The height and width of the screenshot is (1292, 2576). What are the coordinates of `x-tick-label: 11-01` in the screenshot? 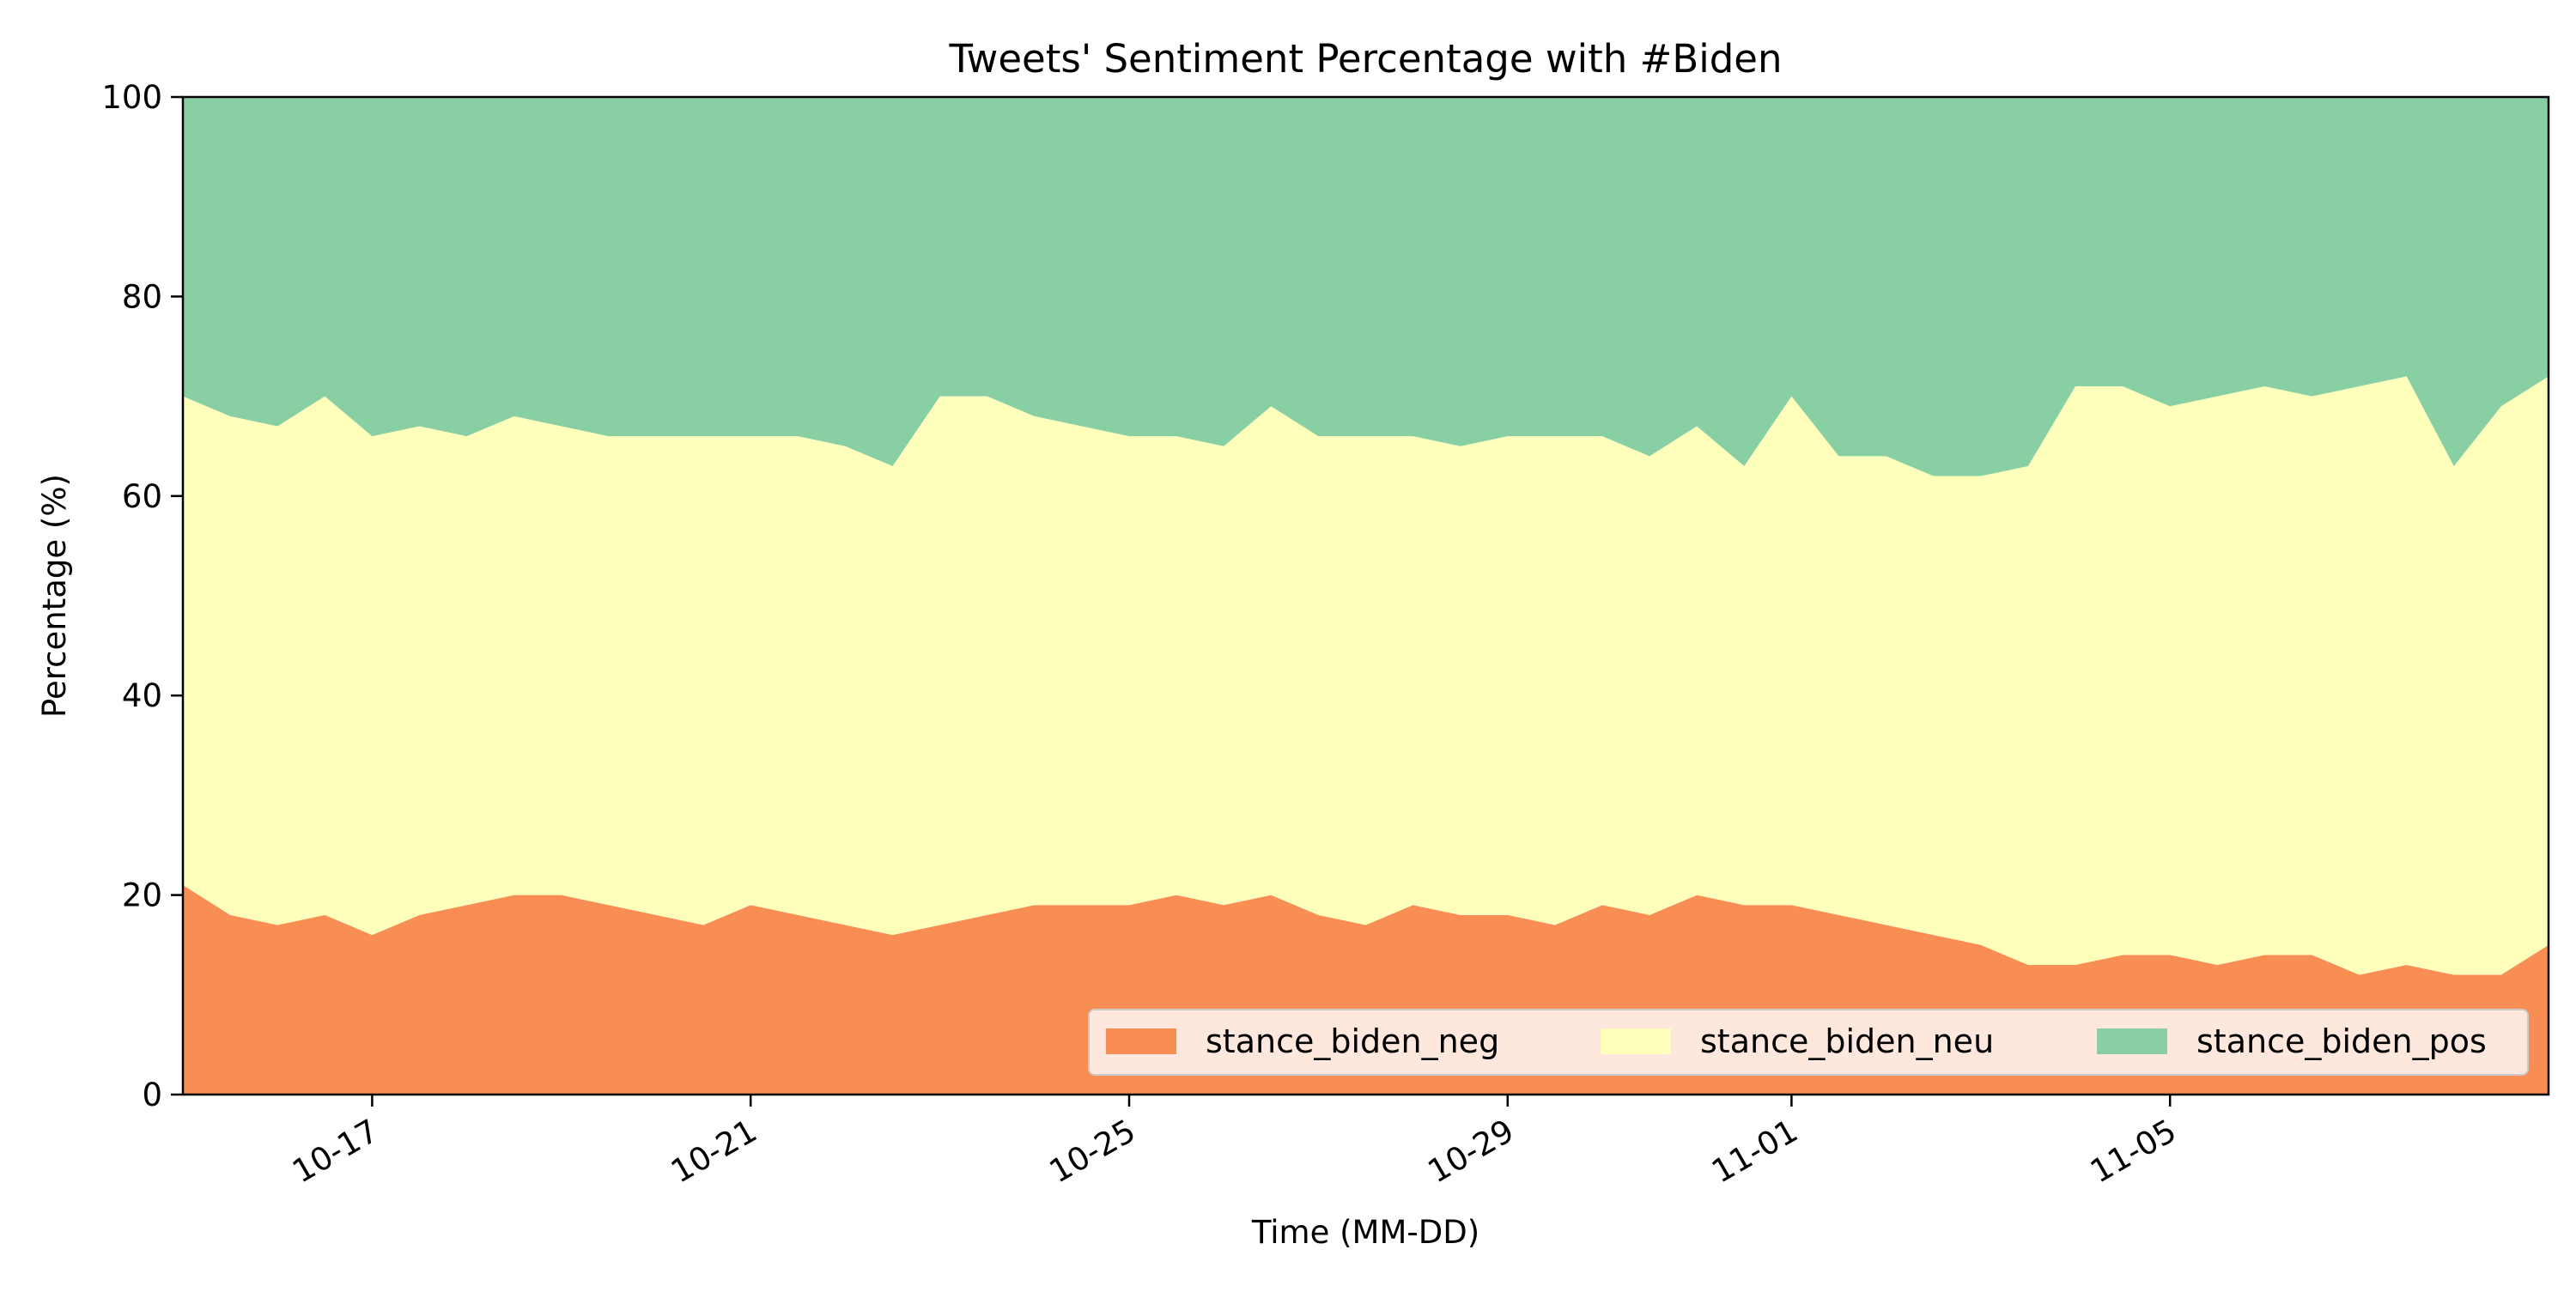 It's located at (1755, 1152).